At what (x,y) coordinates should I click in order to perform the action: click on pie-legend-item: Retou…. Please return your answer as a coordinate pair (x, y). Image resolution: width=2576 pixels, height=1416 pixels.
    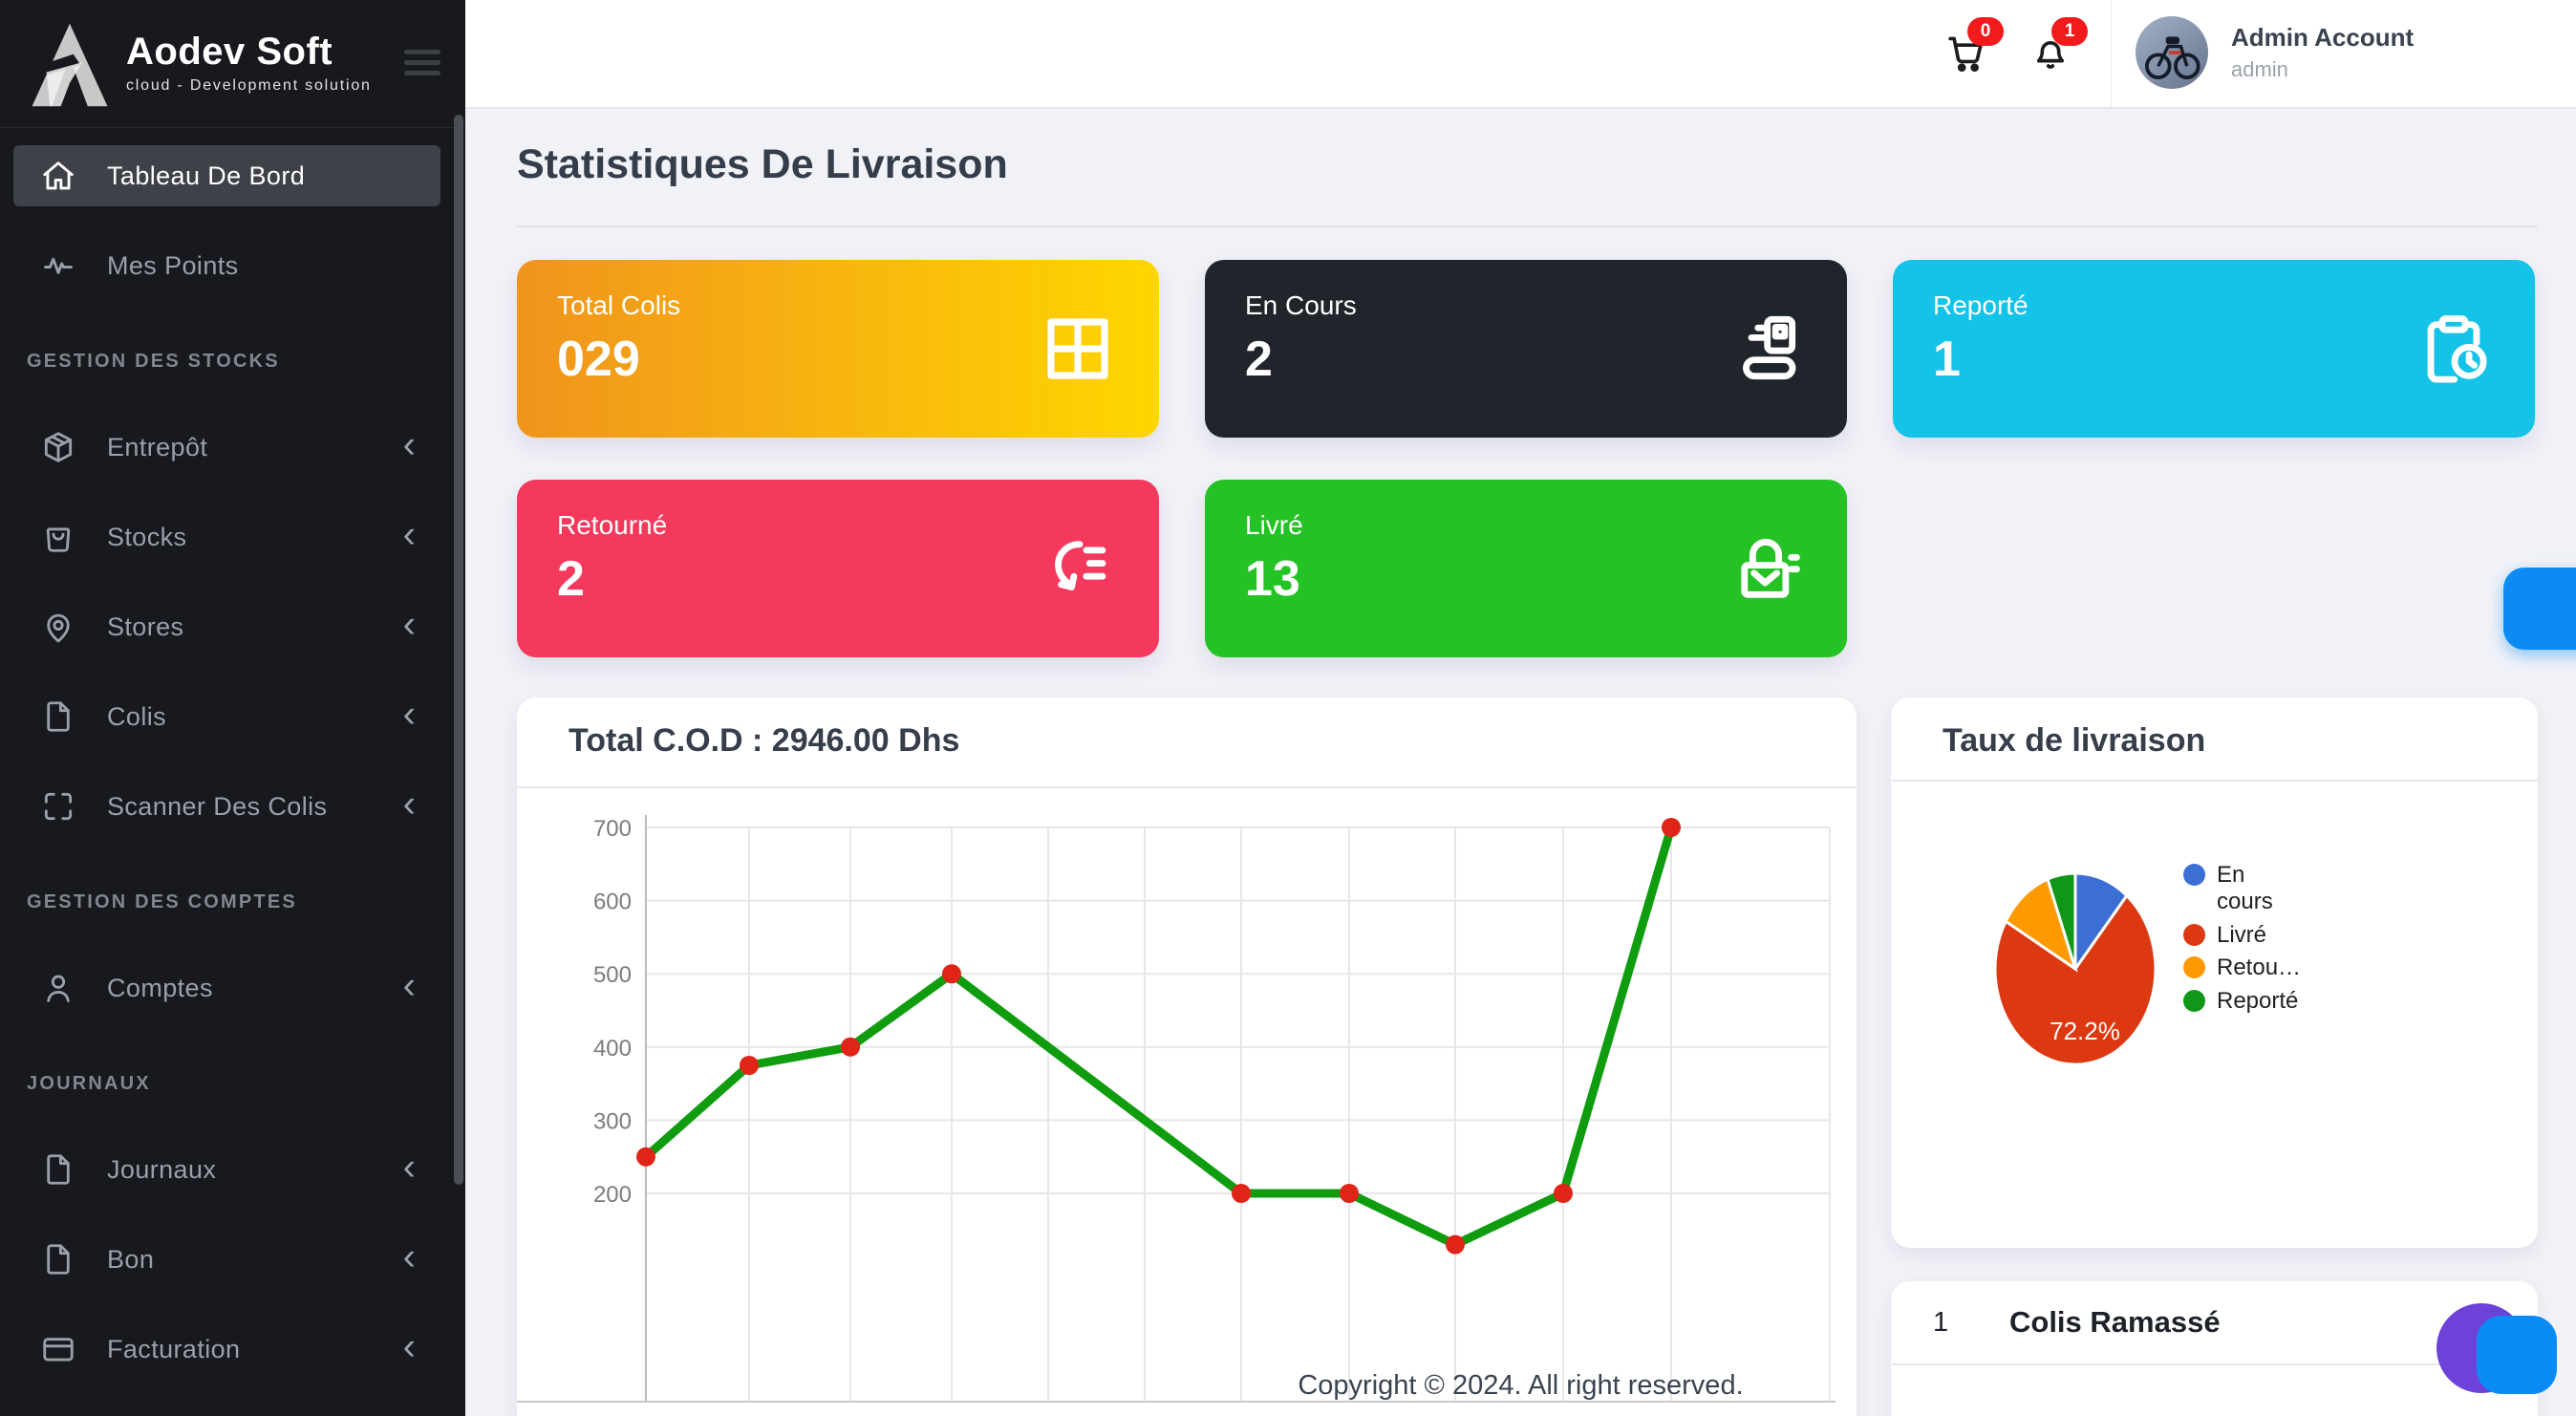
    Looking at the image, I should click on (2244, 968).